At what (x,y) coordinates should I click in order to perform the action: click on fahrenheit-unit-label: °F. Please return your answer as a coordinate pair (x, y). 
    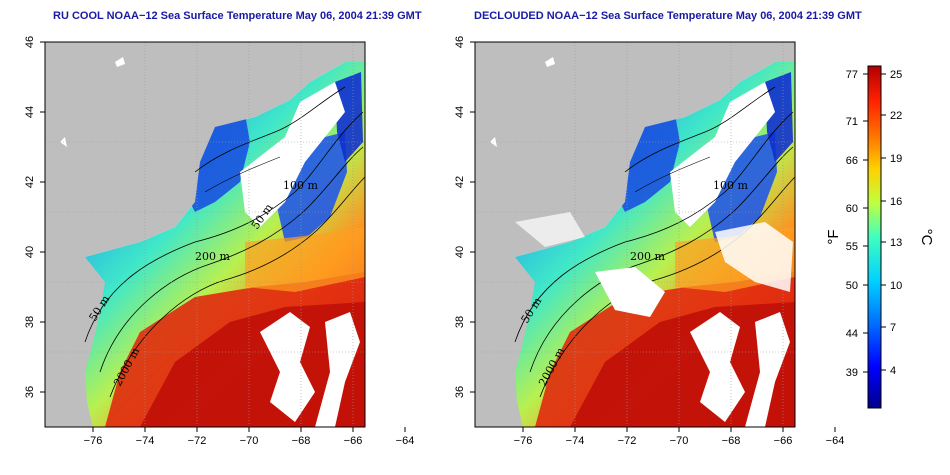
    Looking at the image, I should click on (833, 236).